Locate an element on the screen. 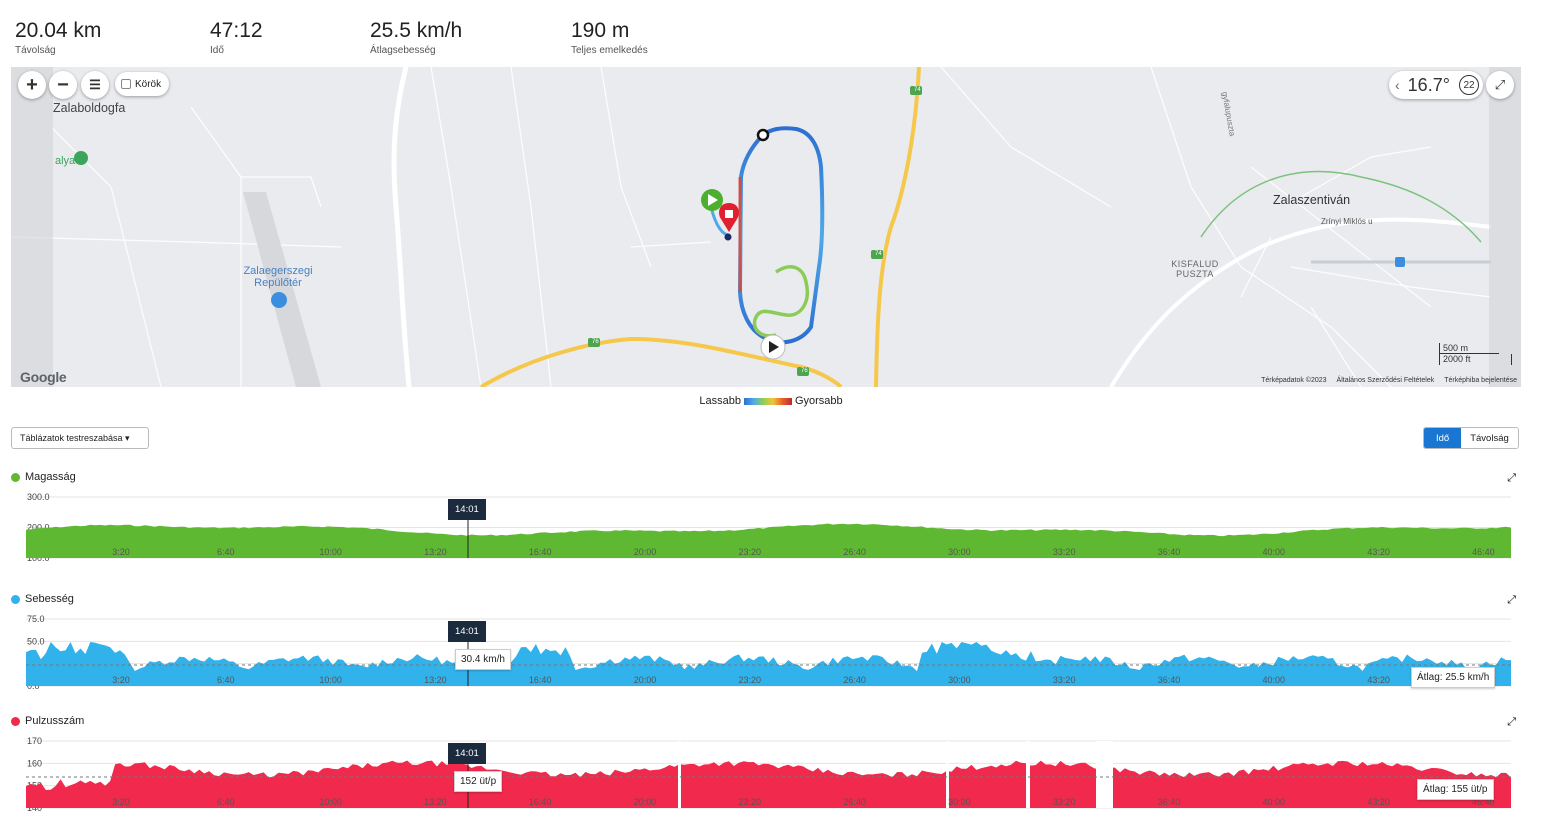  stat-value: 47:12 is located at coordinates (236, 30).